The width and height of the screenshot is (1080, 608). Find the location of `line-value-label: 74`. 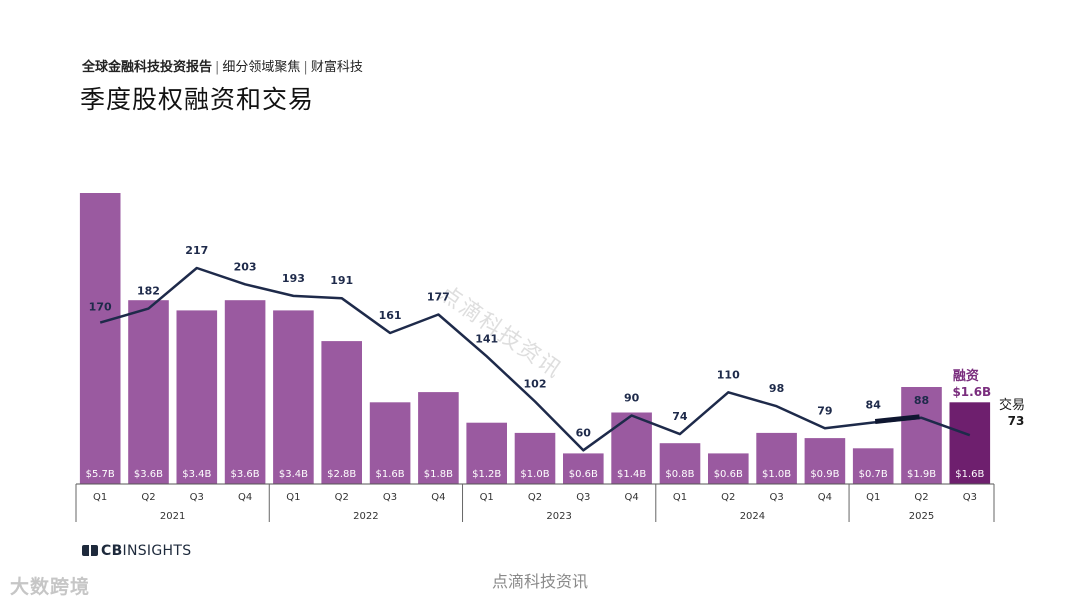

line-value-label: 74 is located at coordinates (680, 416).